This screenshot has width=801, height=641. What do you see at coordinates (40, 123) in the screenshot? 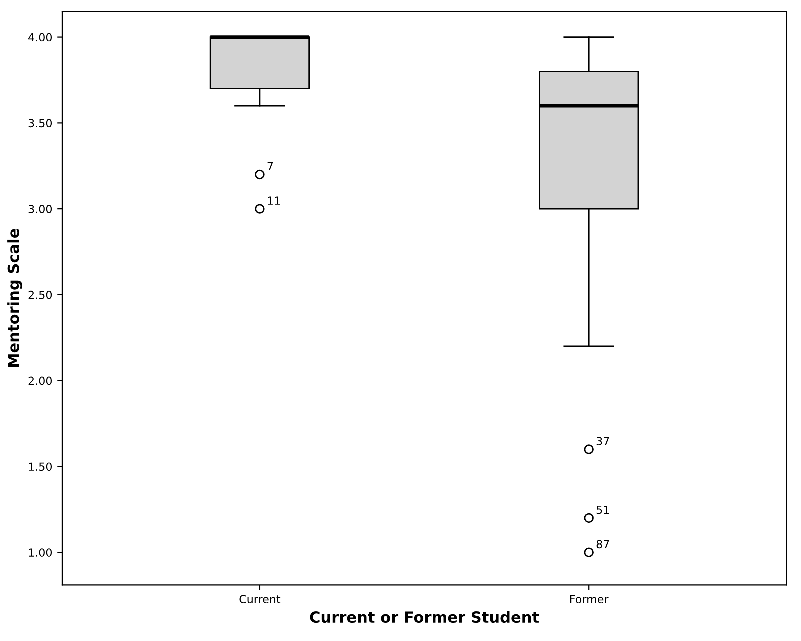
I see `y-tick-label: 3.50` at bounding box center [40, 123].